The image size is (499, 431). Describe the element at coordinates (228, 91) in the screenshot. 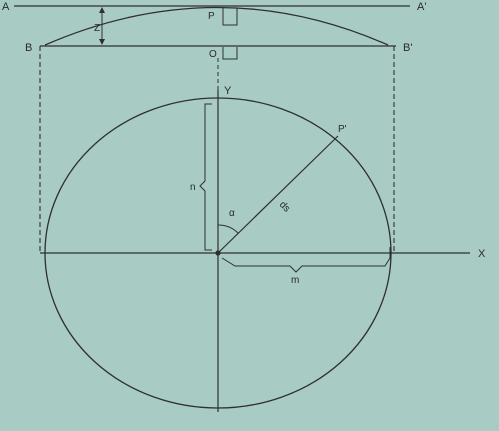

I see `label-y: Y` at that location.